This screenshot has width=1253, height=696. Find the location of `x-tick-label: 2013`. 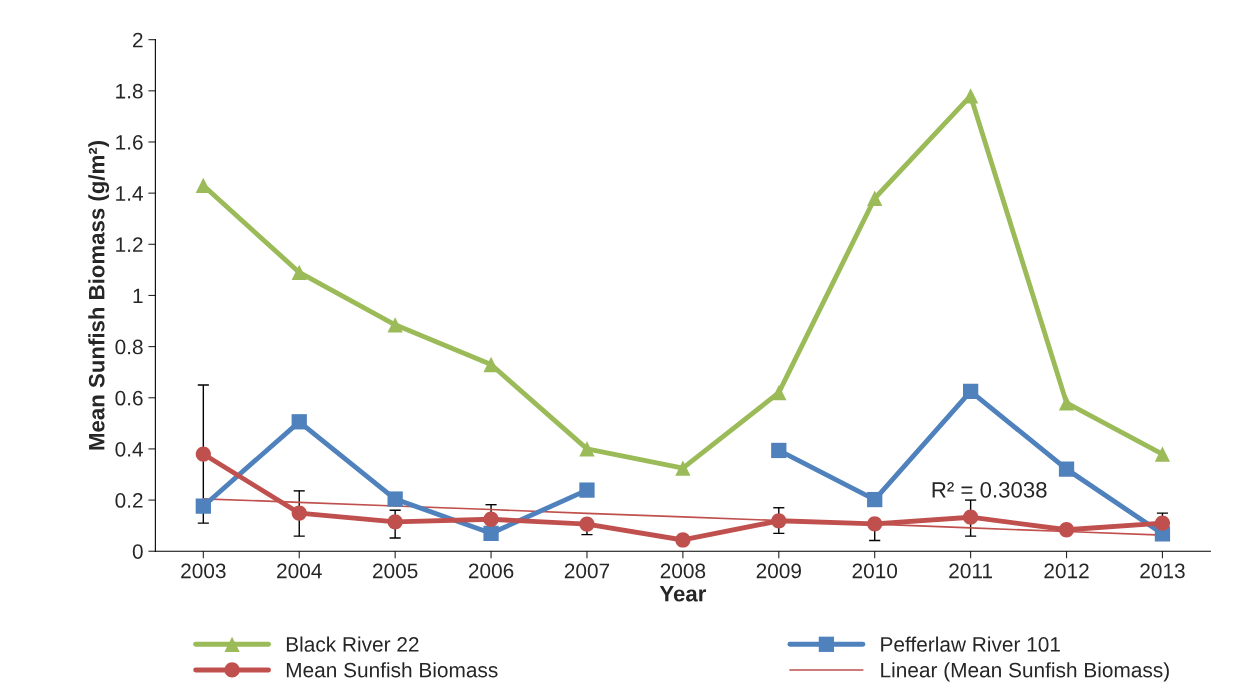

x-tick-label: 2013 is located at coordinates (1162, 571).